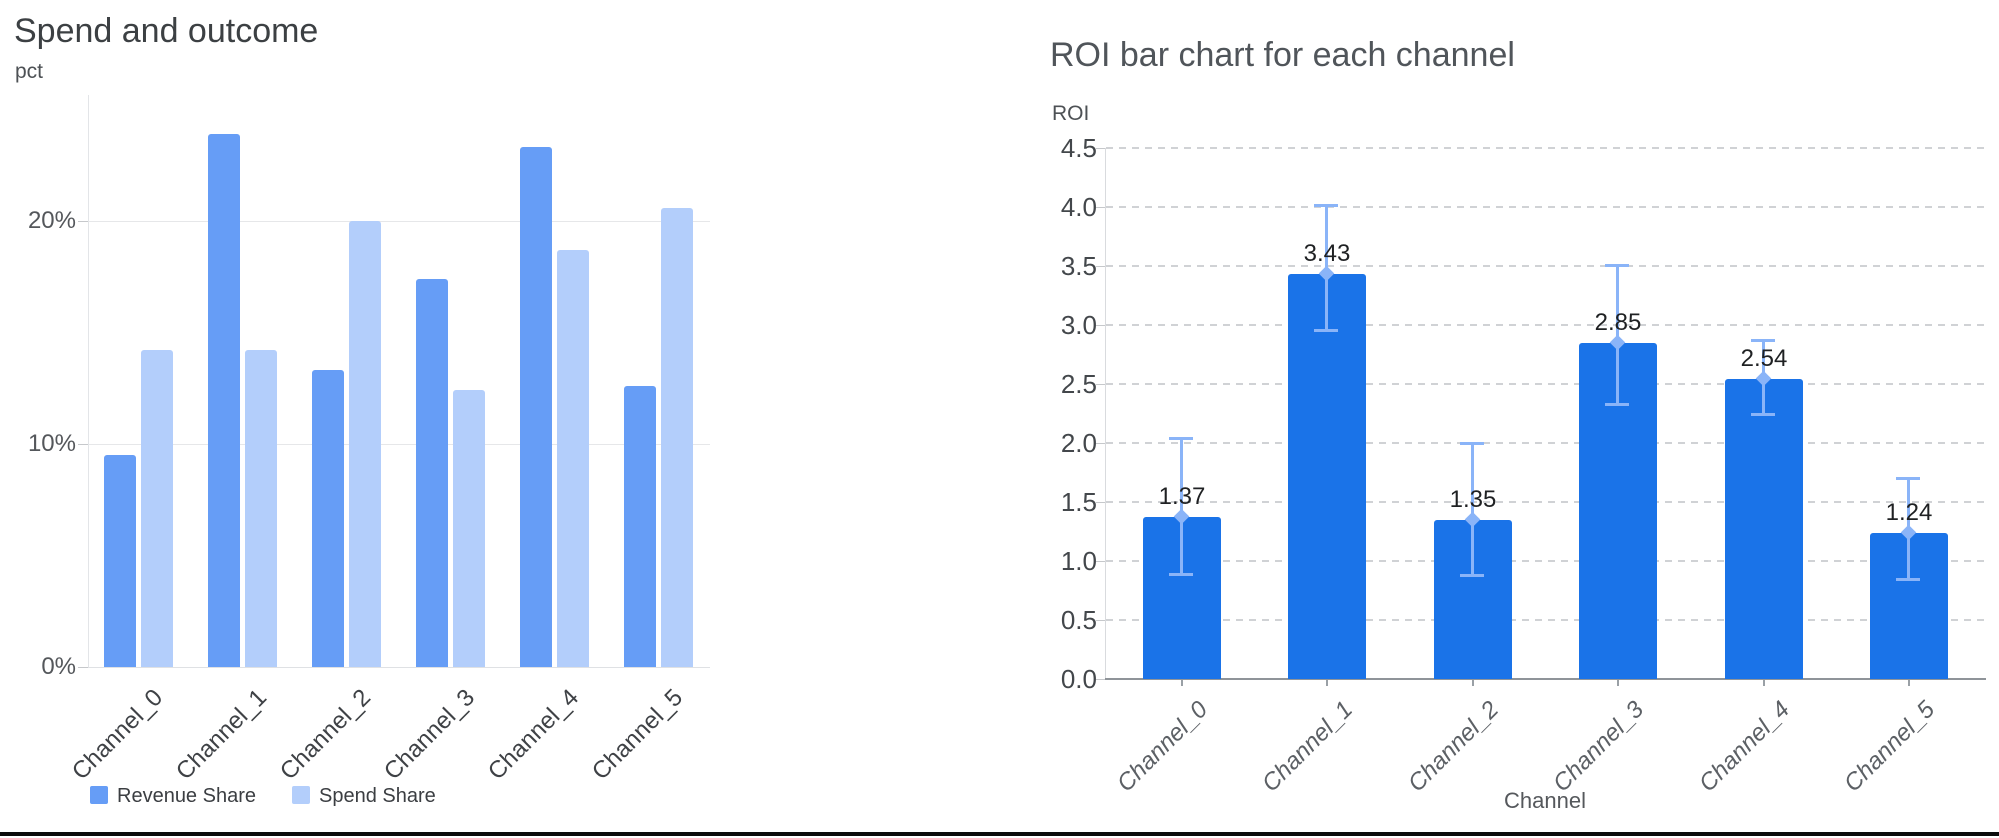 The width and height of the screenshot is (1999, 838). Describe the element at coordinates (166, 31) in the screenshot. I see `left-chart-title: Spend and outcome` at that location.